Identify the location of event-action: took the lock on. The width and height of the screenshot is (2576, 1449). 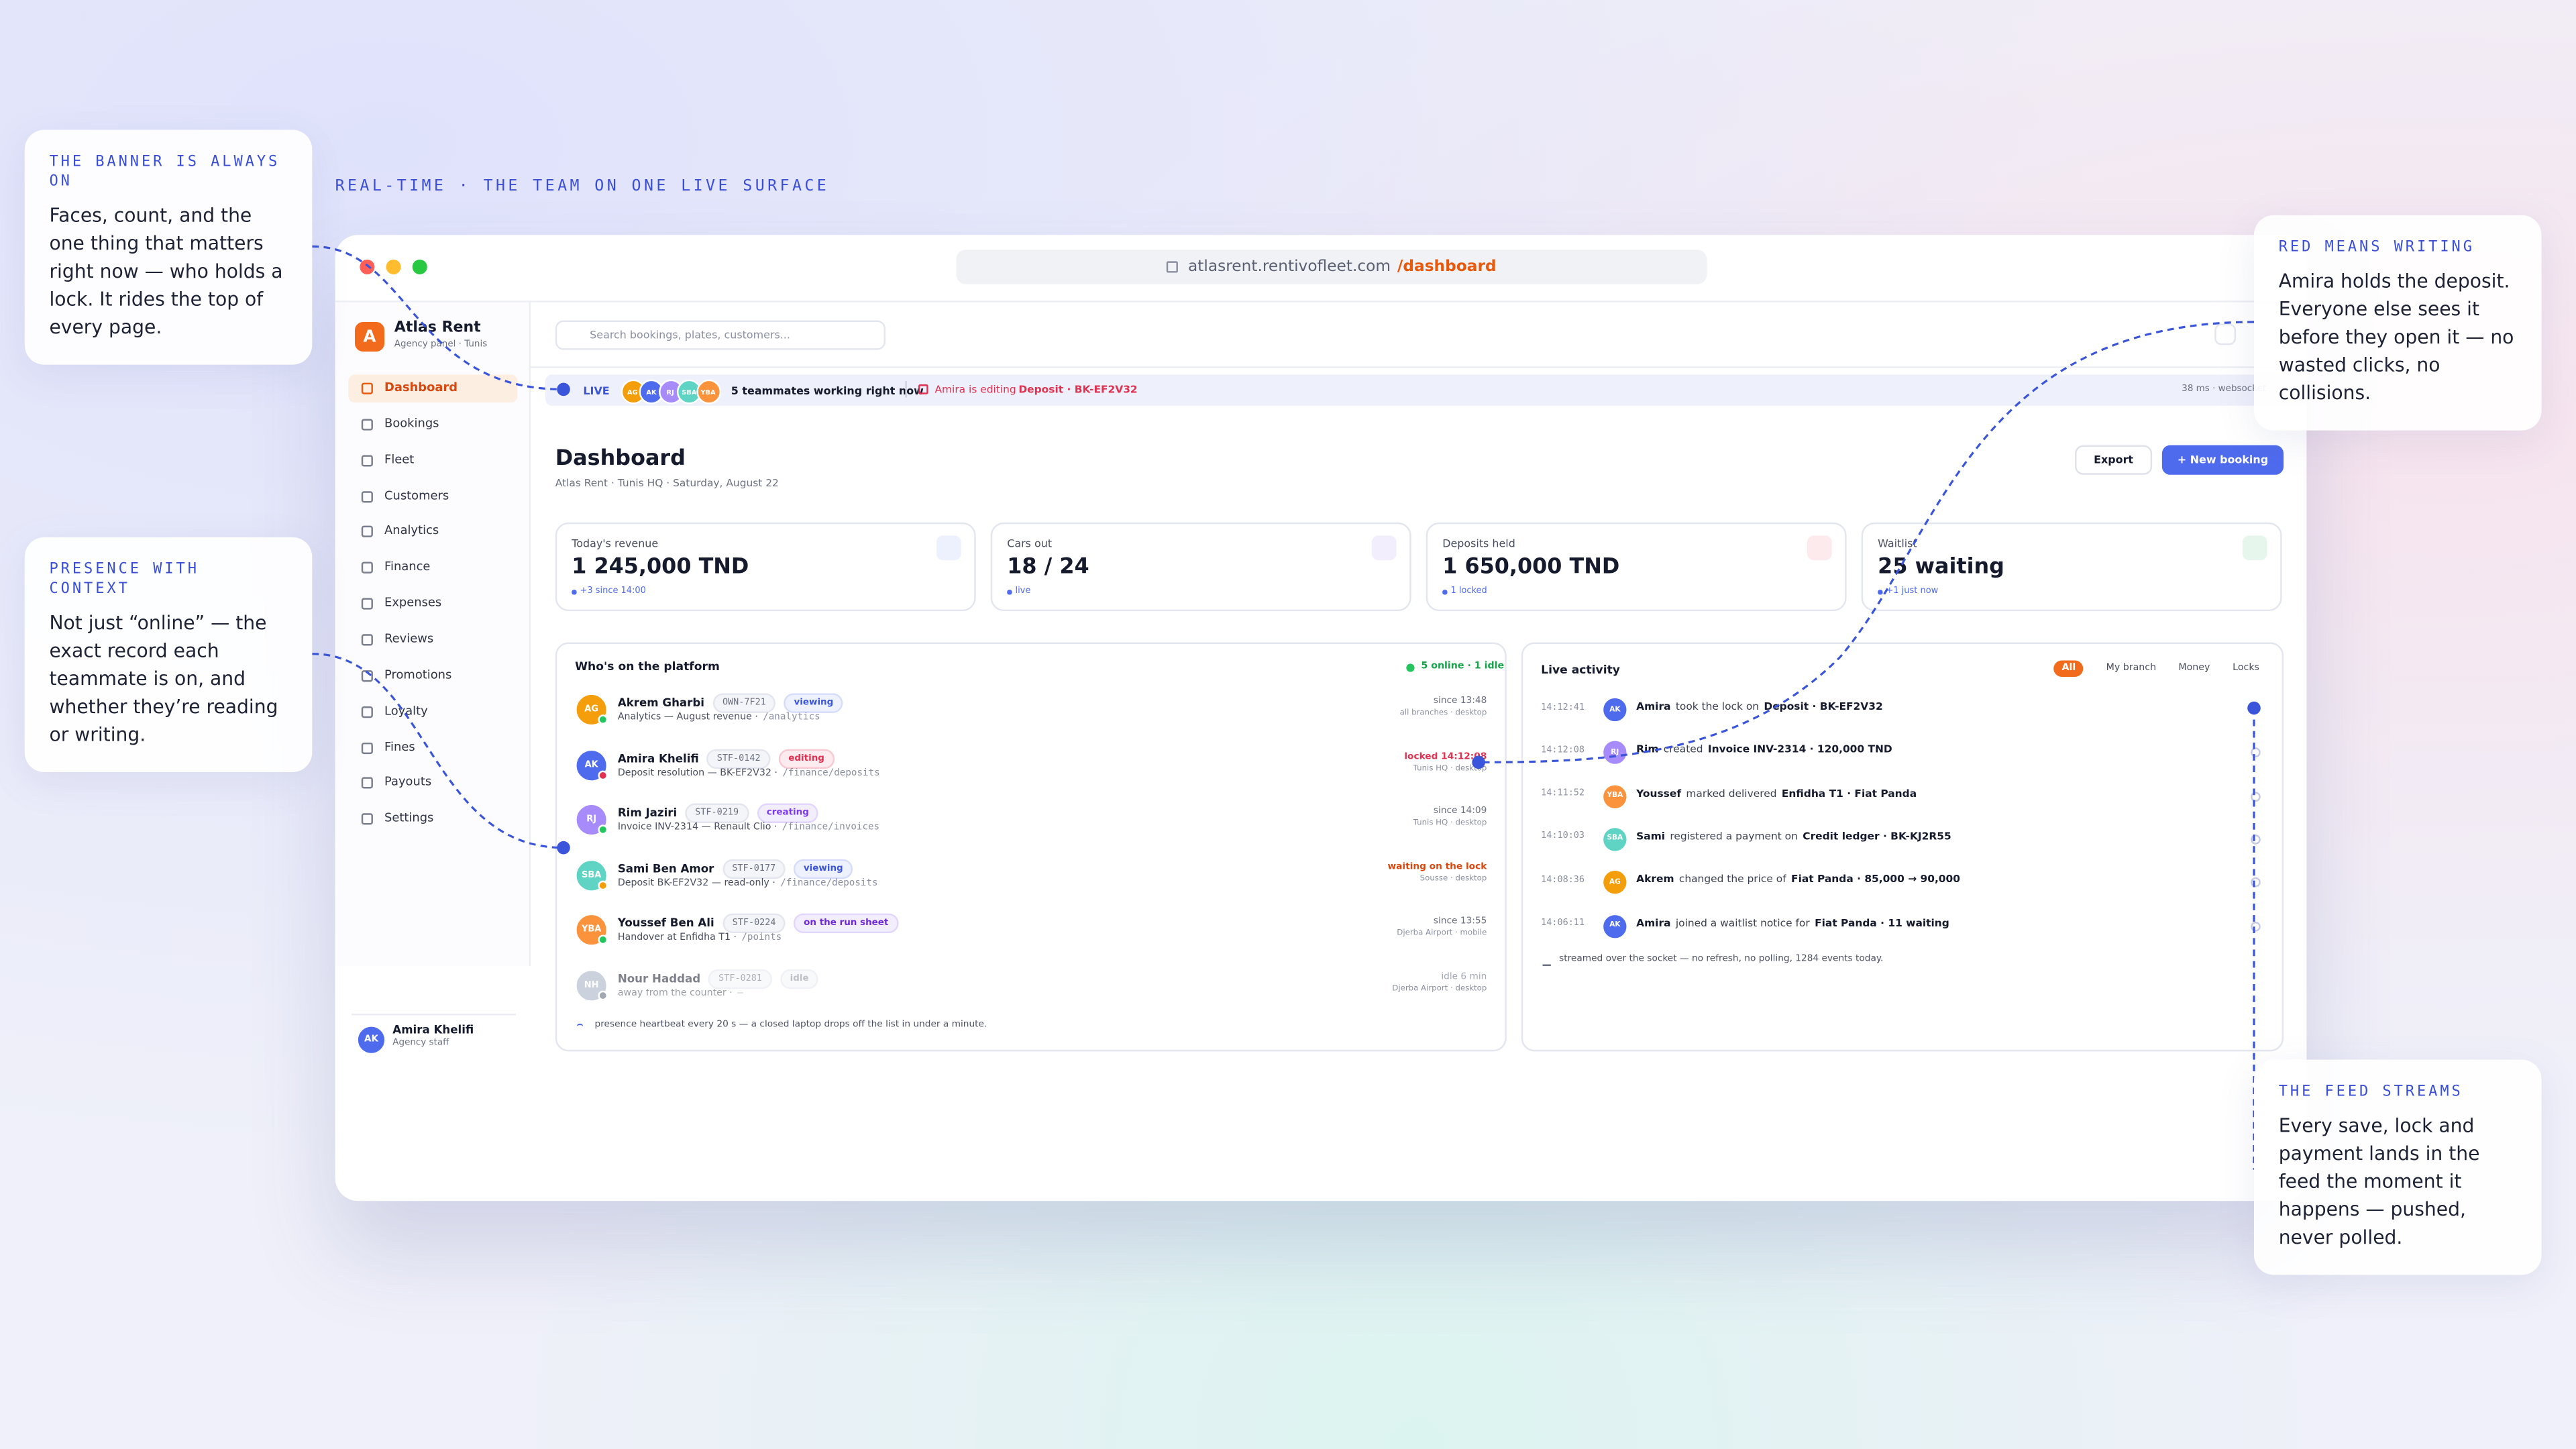
(1717, 707).